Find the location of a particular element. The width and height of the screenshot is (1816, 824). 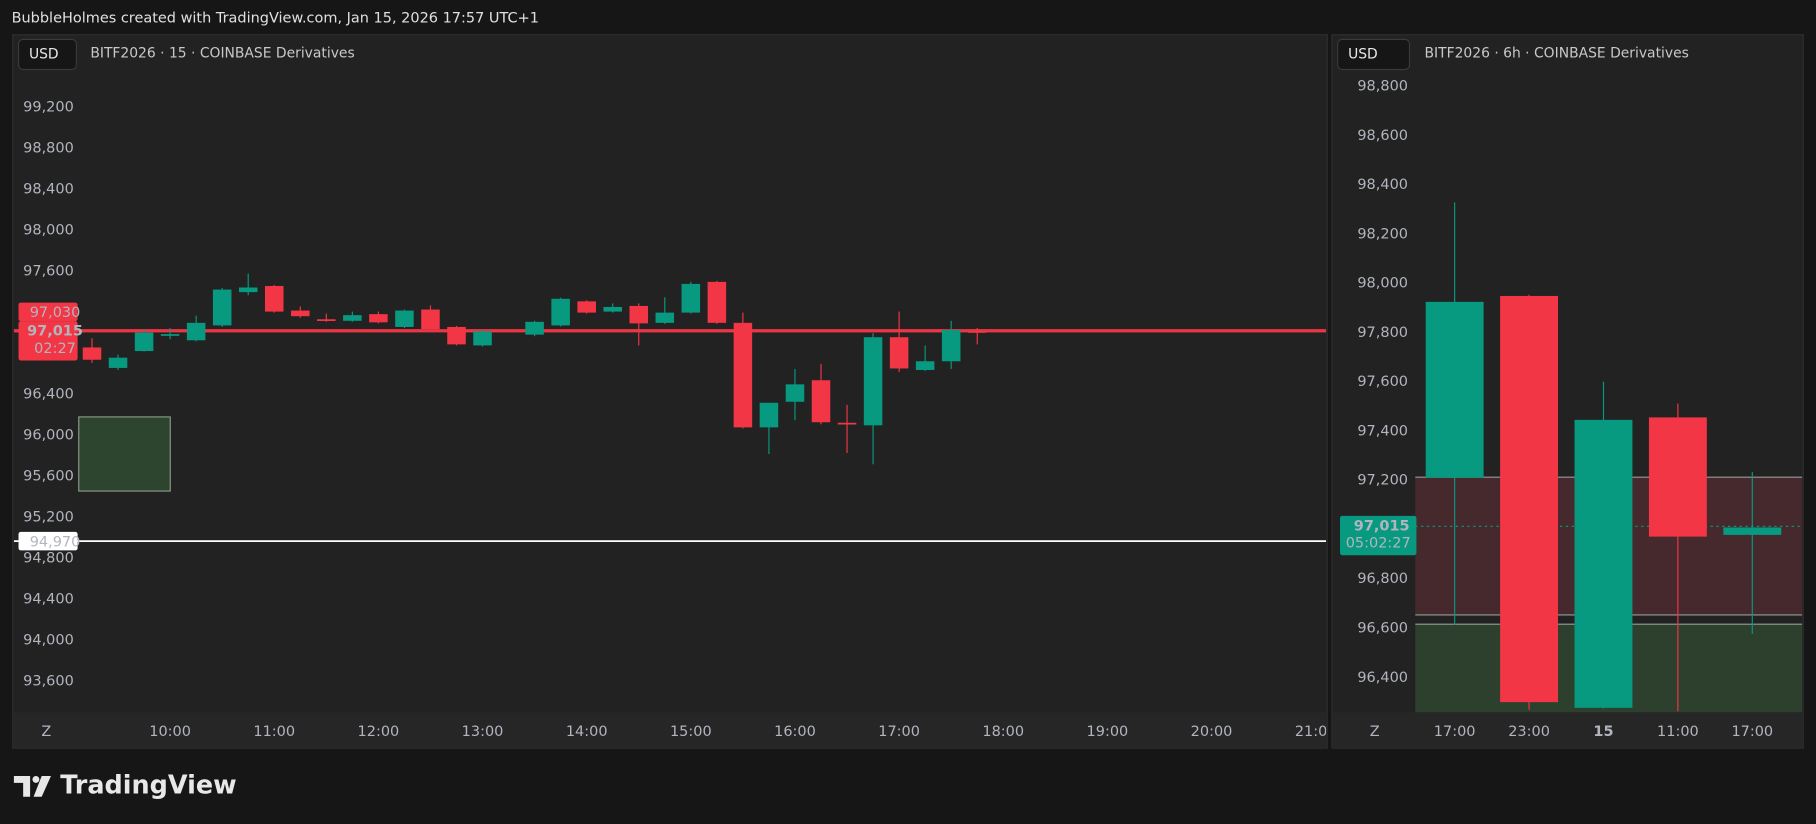

logo: TradingView is located at coordinates (125, 785).